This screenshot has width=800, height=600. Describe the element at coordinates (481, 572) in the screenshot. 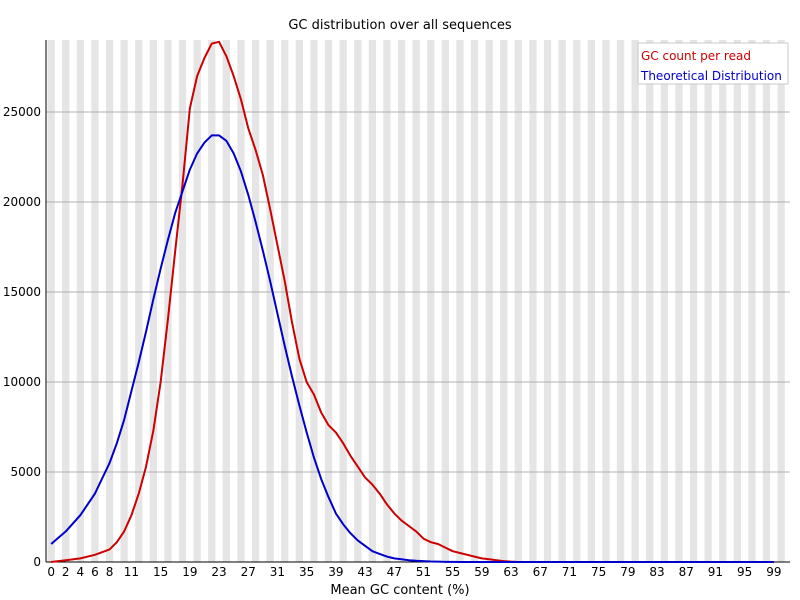

I see `x-tick-label: 59` at that location.